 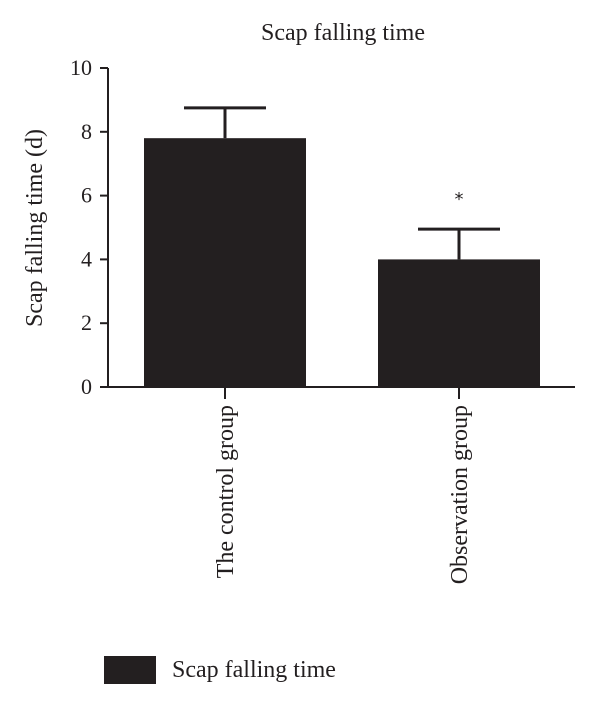 I want to click on x-tick-label-0: The control group, so click(x=226, y=491).